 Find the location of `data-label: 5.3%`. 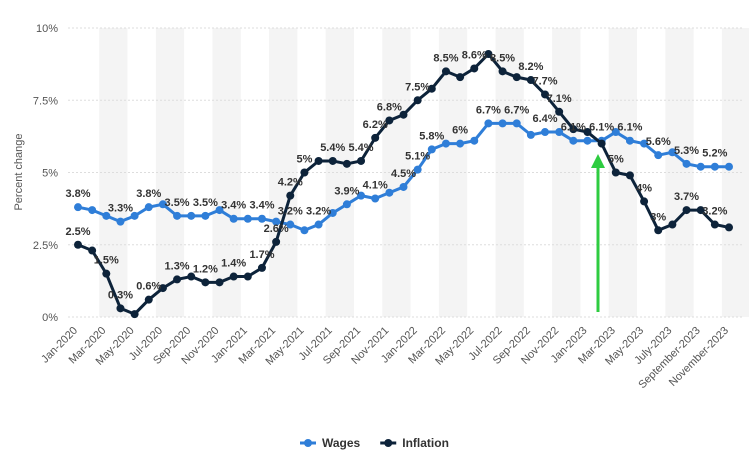

data-label: 5.3% is located at coordinates (686, 151).